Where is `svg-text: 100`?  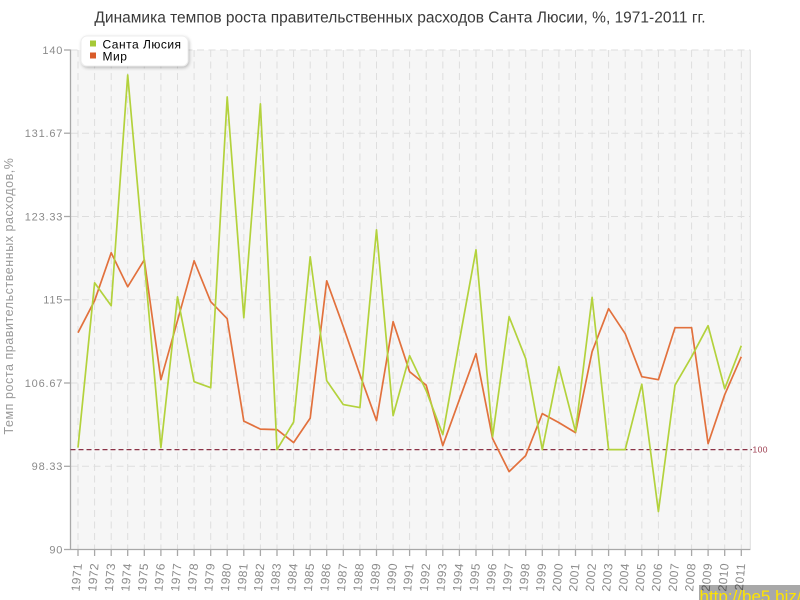
svg-text: 100 is located at coordinates (760, 449).